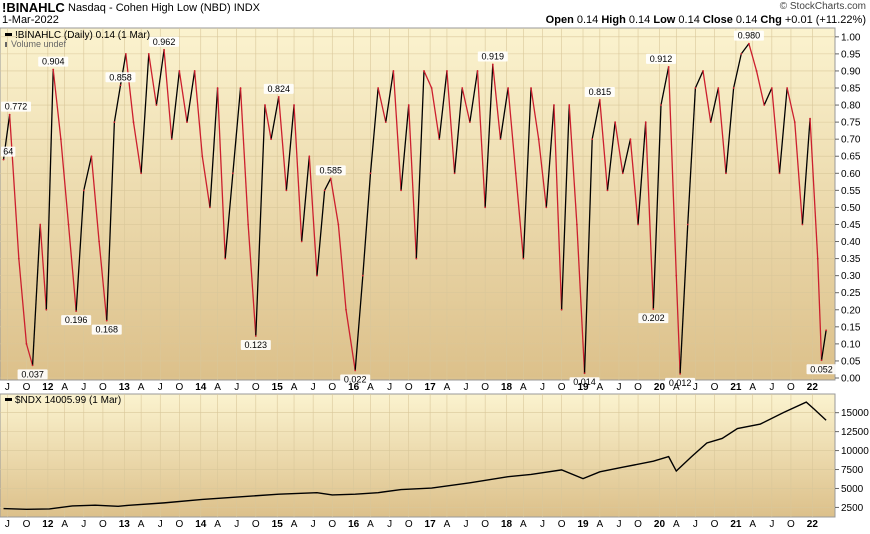 The height and width of the screenshot is (534, 870). Describe the element at coordinates (653, 318) in the screenshot. I see `annotation-label: 0.202` at that location.